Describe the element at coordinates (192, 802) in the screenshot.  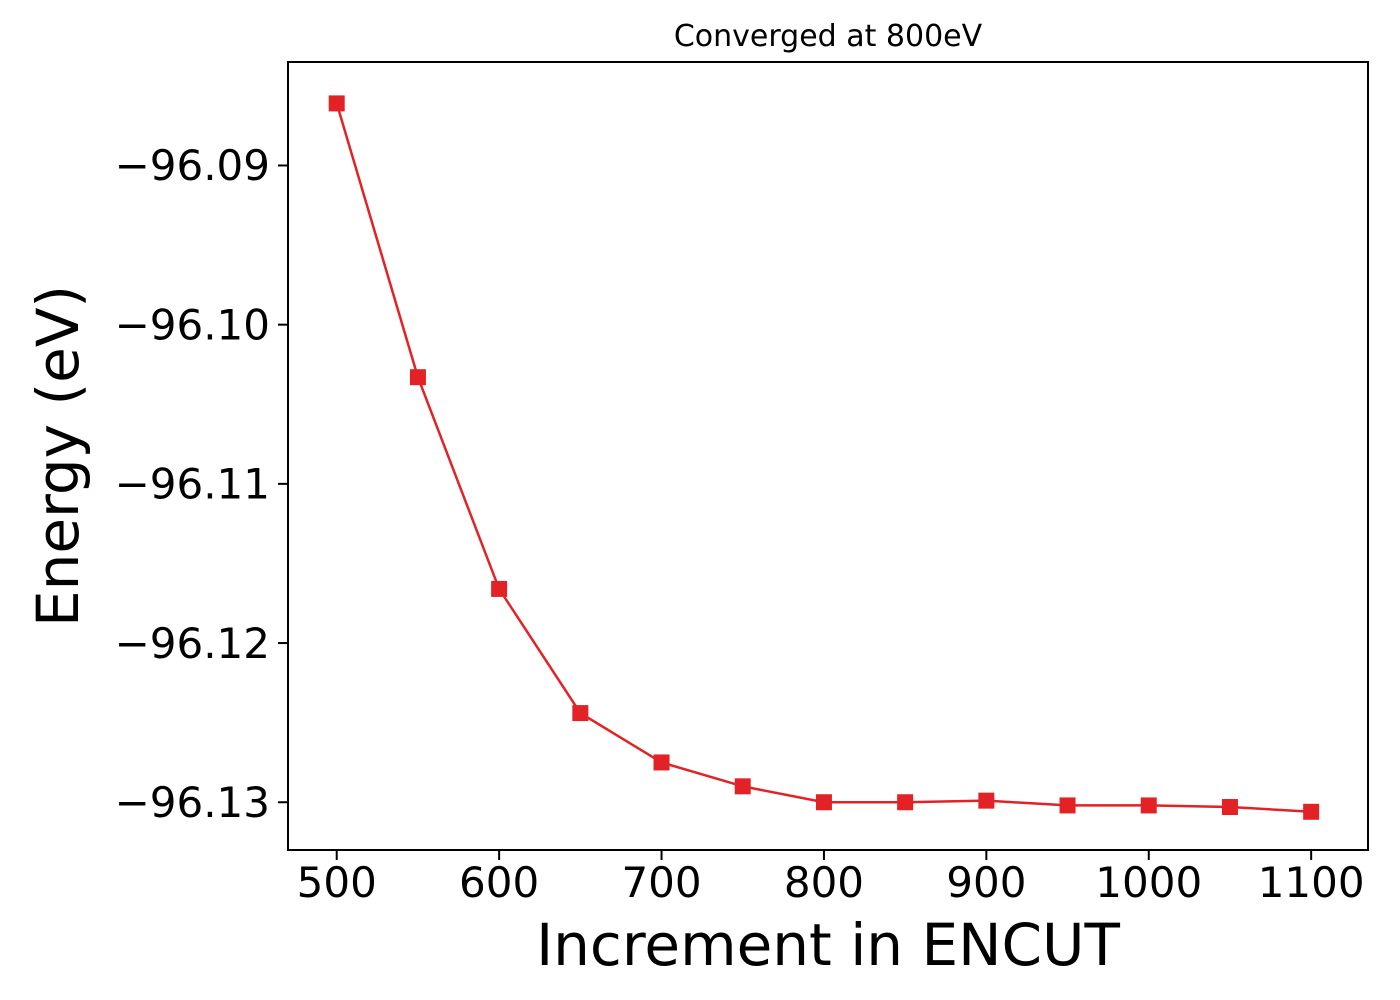
I see `y-tick-label: −96.13` at that location.